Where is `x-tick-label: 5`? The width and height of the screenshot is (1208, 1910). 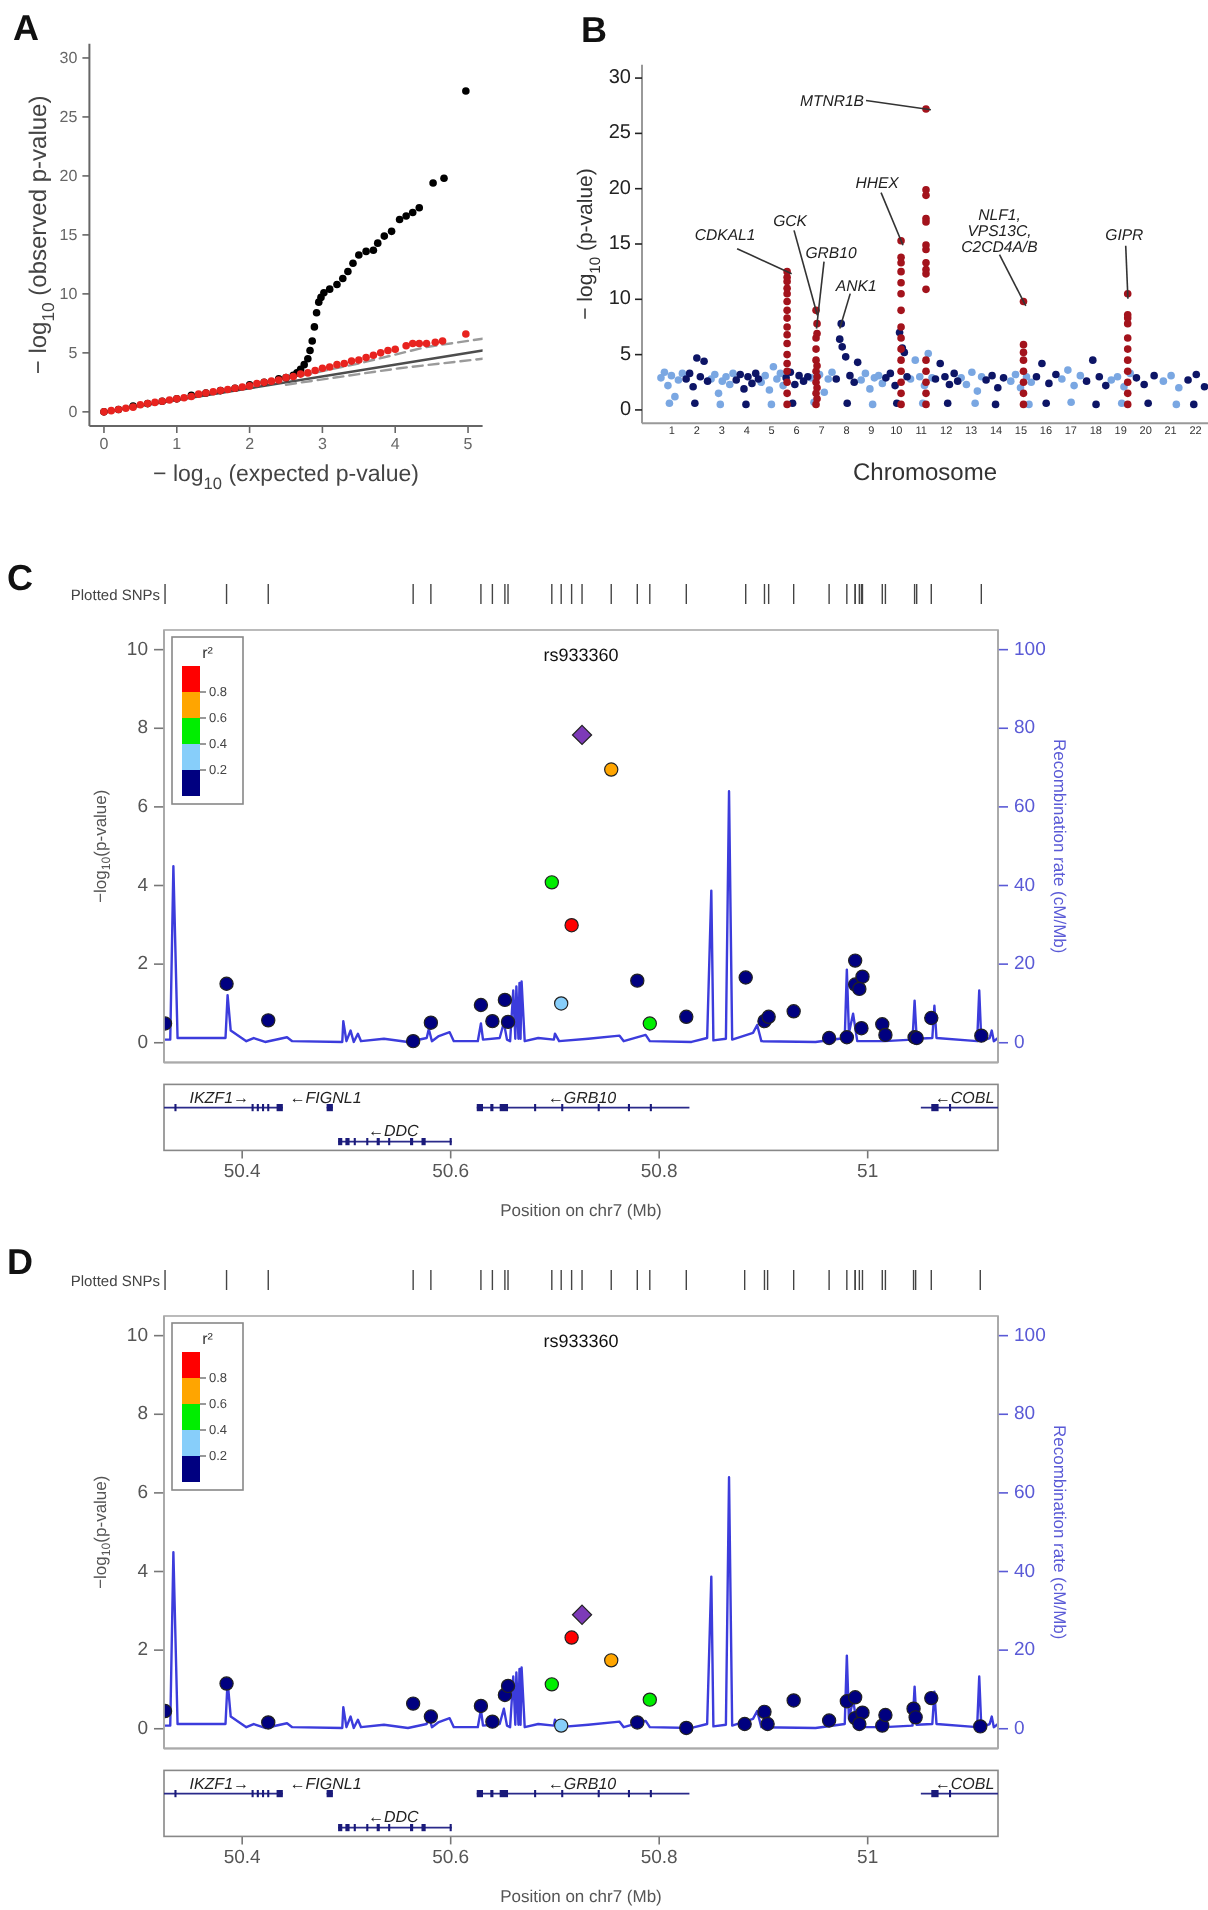
x-tick-label: 5 is located at coordinates (468, 444).